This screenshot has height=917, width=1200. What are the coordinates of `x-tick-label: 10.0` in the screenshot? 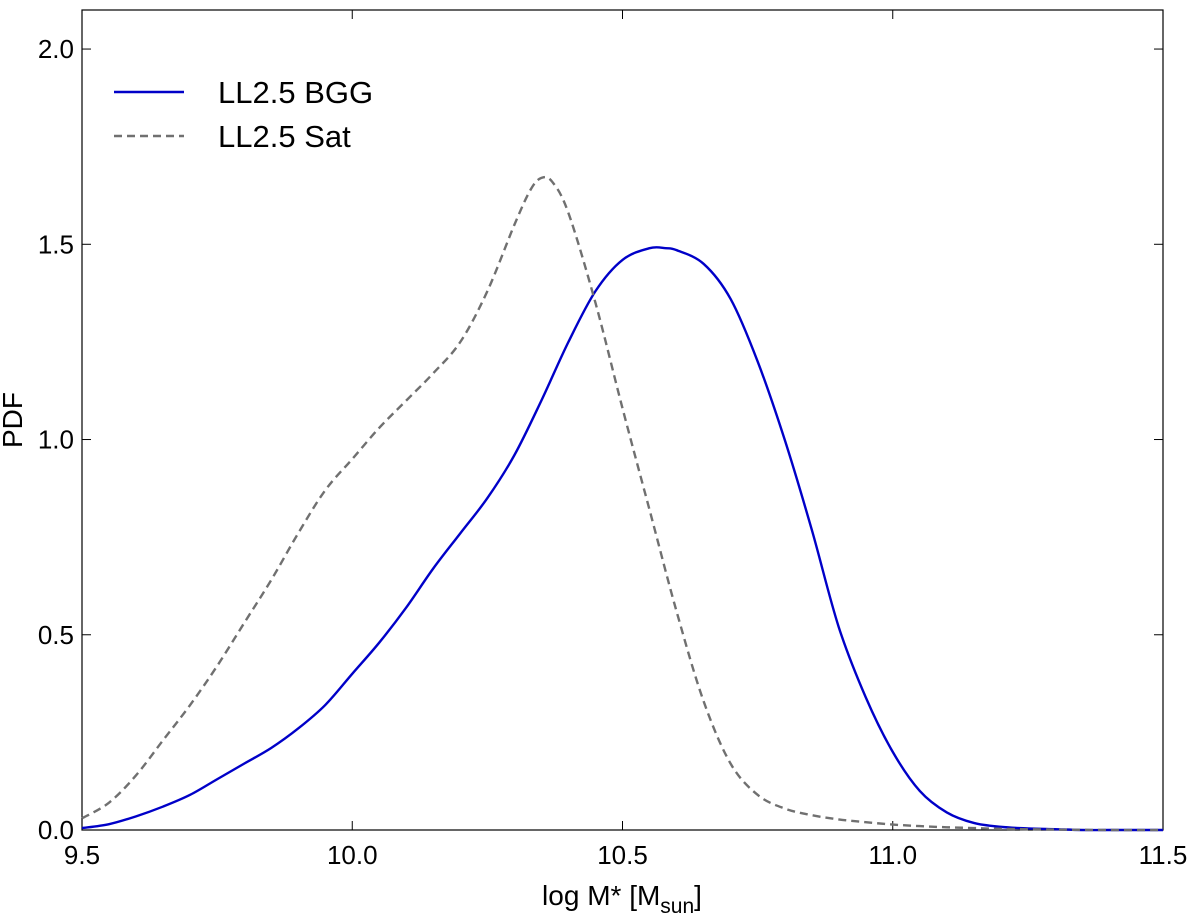 It's located at (352, 855).